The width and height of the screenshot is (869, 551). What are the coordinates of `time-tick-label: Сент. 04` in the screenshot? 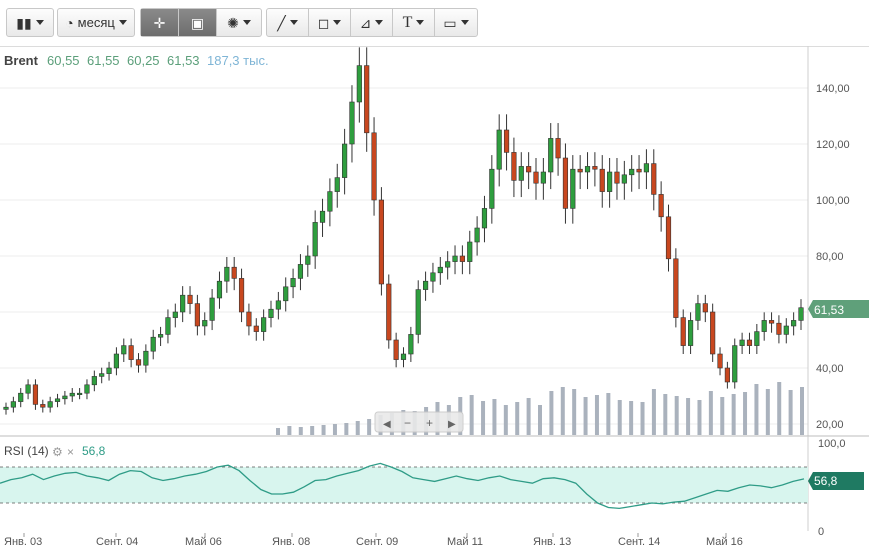 It's located at (117, 542).